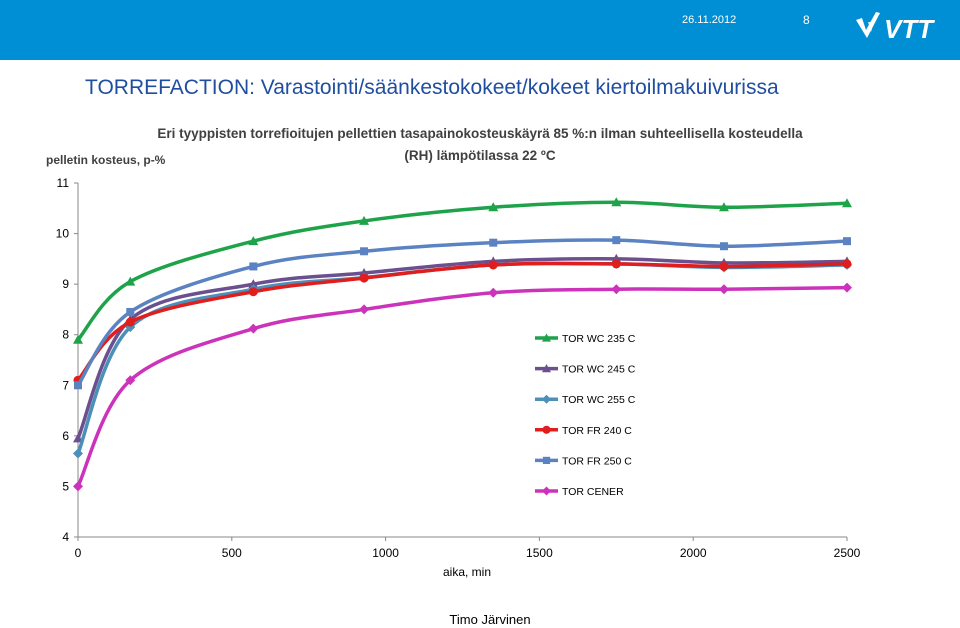 This screenshot has width=960, height=628. I want to click on y-axis-label: pelletin kosteus, p-%, so click(106, 160).